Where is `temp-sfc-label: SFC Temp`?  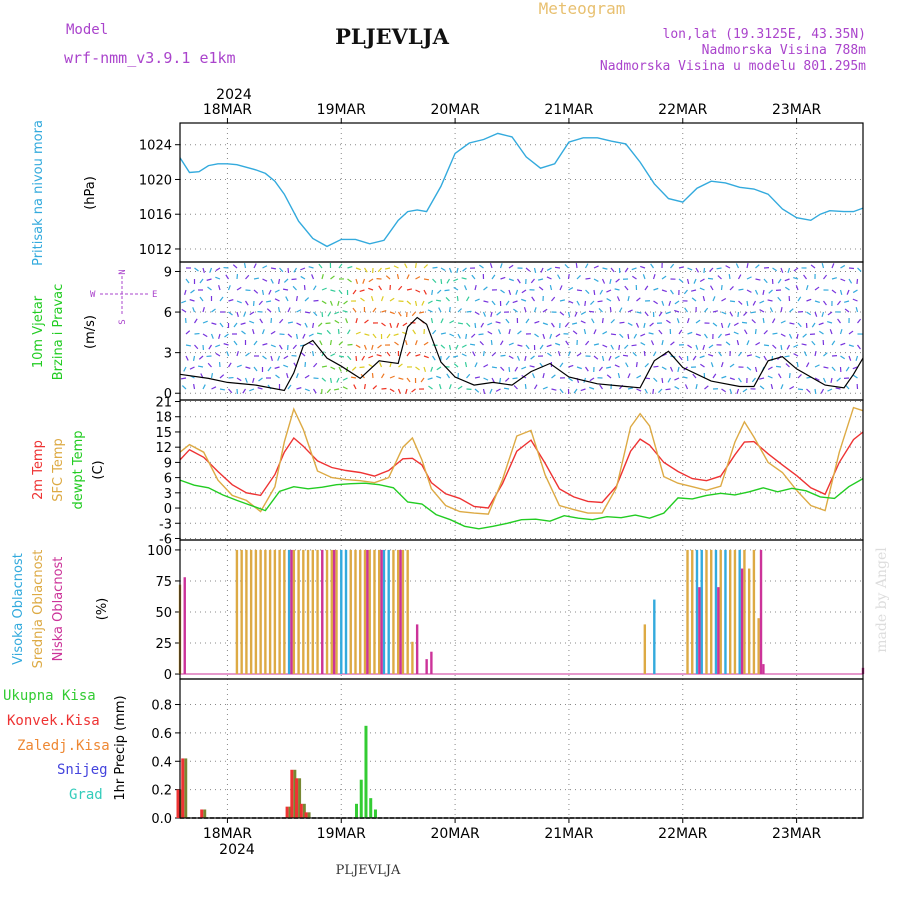 temp-sfc-label: SFC Temp is located at coordinates (58, 470).